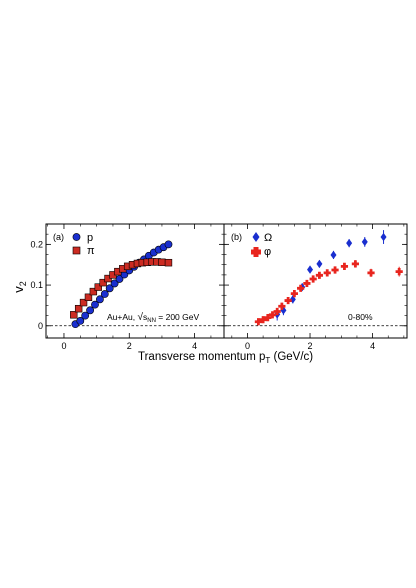 The image size is (416, 588). What do you see at coordinates (36, 244) in the screenshot?
I see `y-tick-label: 0.2` at bounding box center [36, 244].